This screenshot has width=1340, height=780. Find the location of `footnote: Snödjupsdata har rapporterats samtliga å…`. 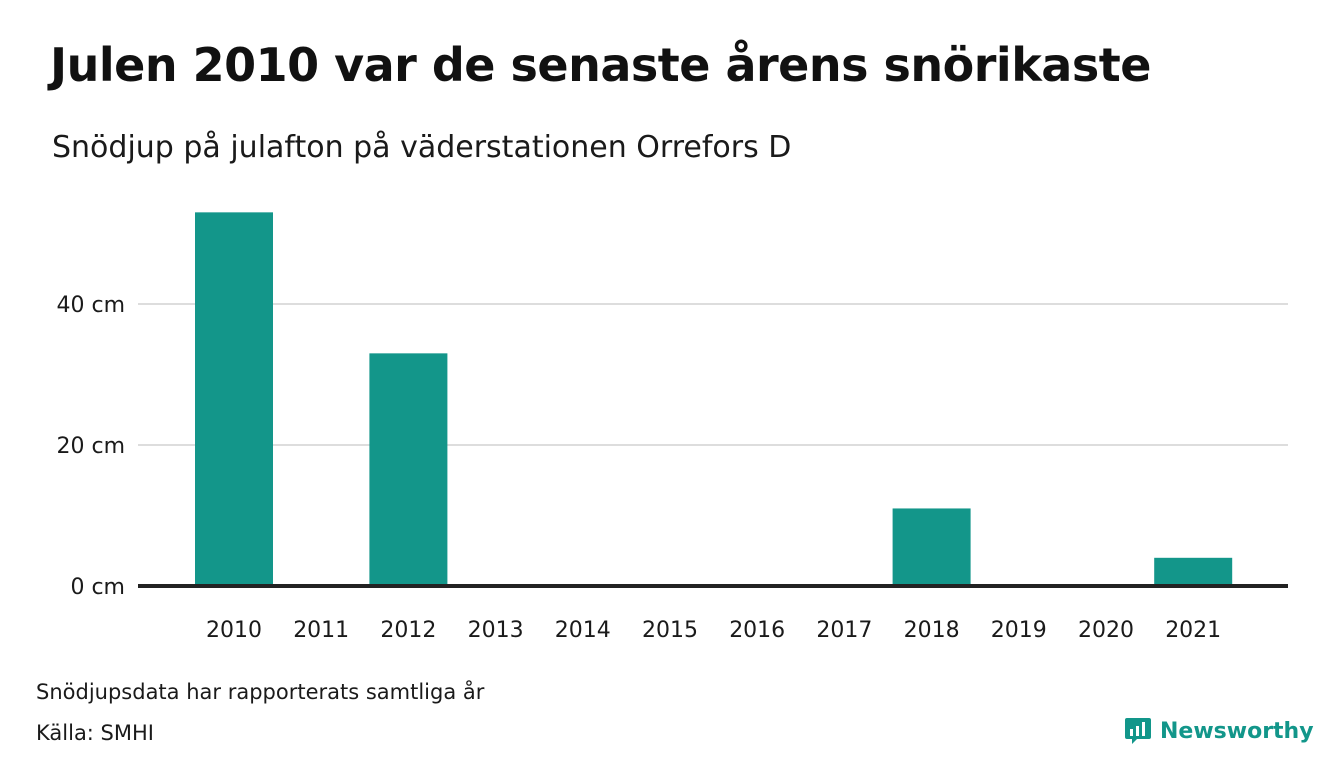

footnote: Snödjupsdata har rapporterats samtliga å… is located at coordinates (260, 692).